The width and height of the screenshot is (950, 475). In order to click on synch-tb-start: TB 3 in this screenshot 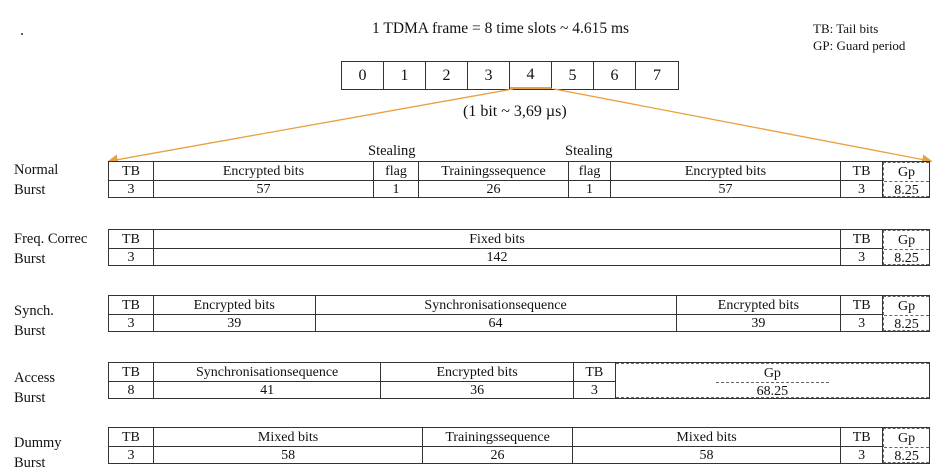, I will do `click(131, 313)`.